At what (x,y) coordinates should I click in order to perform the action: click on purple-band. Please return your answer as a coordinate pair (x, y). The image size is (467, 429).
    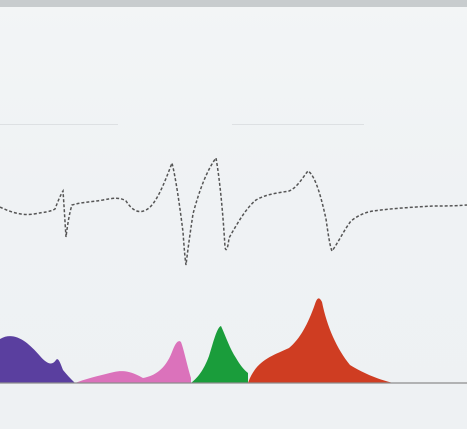
    Looking at the image, I should click on (37, 359).